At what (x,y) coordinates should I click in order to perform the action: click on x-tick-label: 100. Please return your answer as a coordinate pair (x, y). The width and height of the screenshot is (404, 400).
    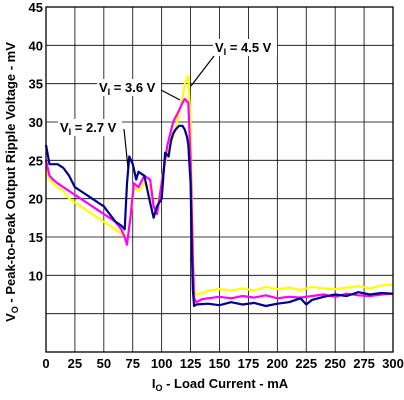
    Looking at the image, I should click on (162, 363).